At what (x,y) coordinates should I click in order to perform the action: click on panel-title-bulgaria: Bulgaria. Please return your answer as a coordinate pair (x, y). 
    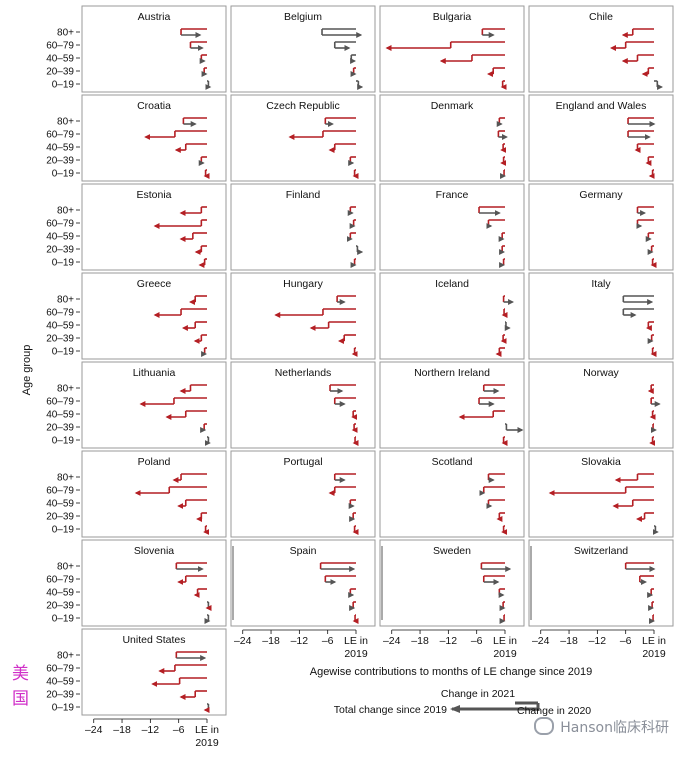
    Looking at the image, I should click on (452, 17).